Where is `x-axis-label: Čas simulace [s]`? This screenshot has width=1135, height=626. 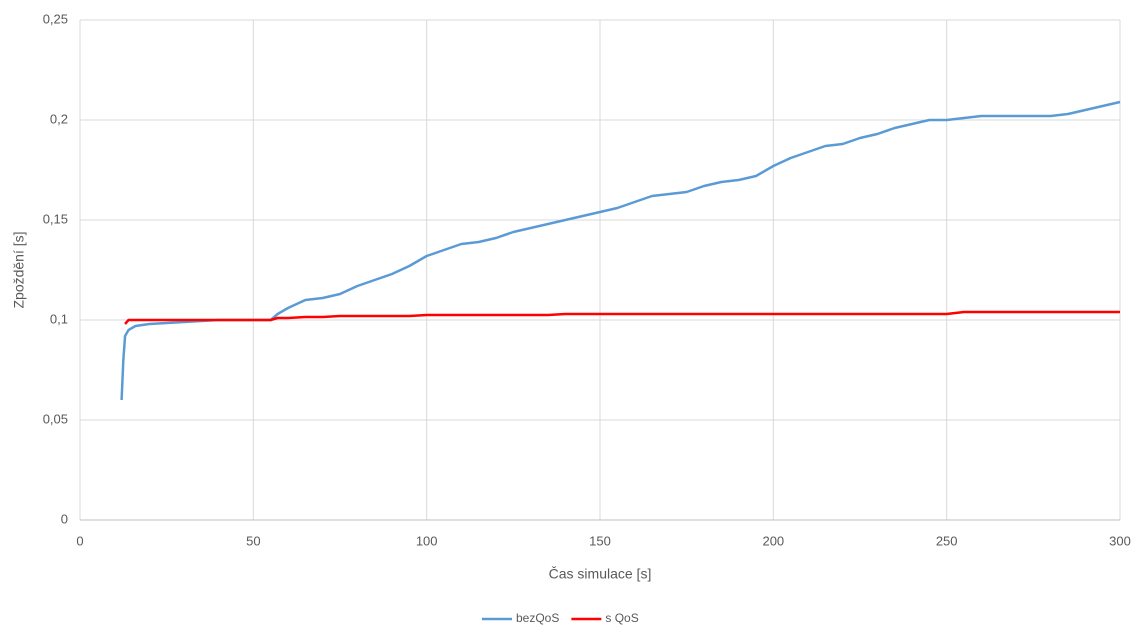 x-axis-label: Čas simulace [s] is located at coordinates (600, 574).